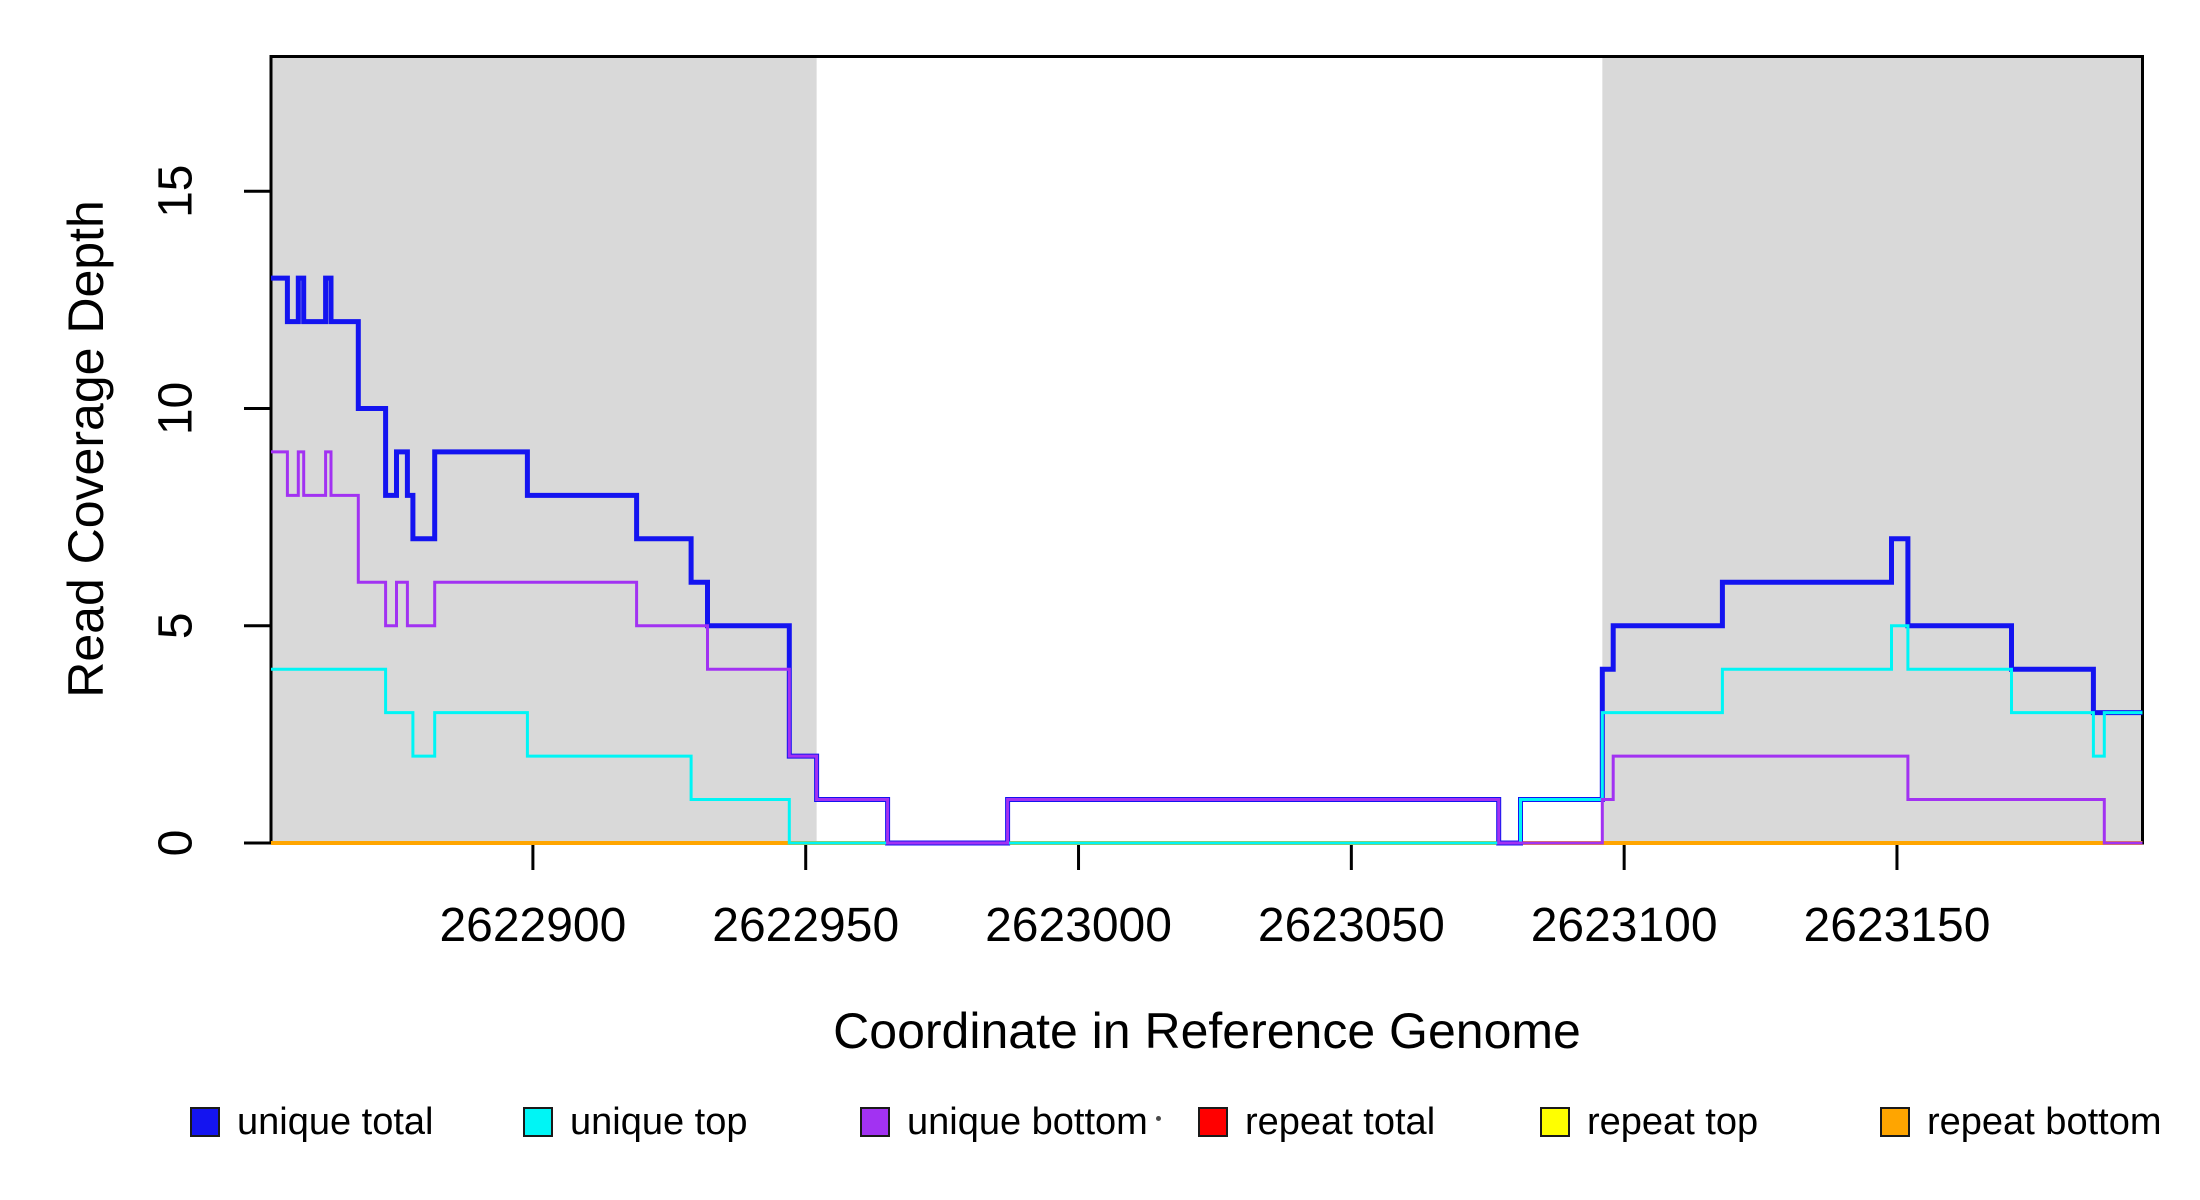 This screenshot has height=1200, width=2200. I want to click on x-axis-title: Coordinate in Reference Genome, so click(1207, 1031).